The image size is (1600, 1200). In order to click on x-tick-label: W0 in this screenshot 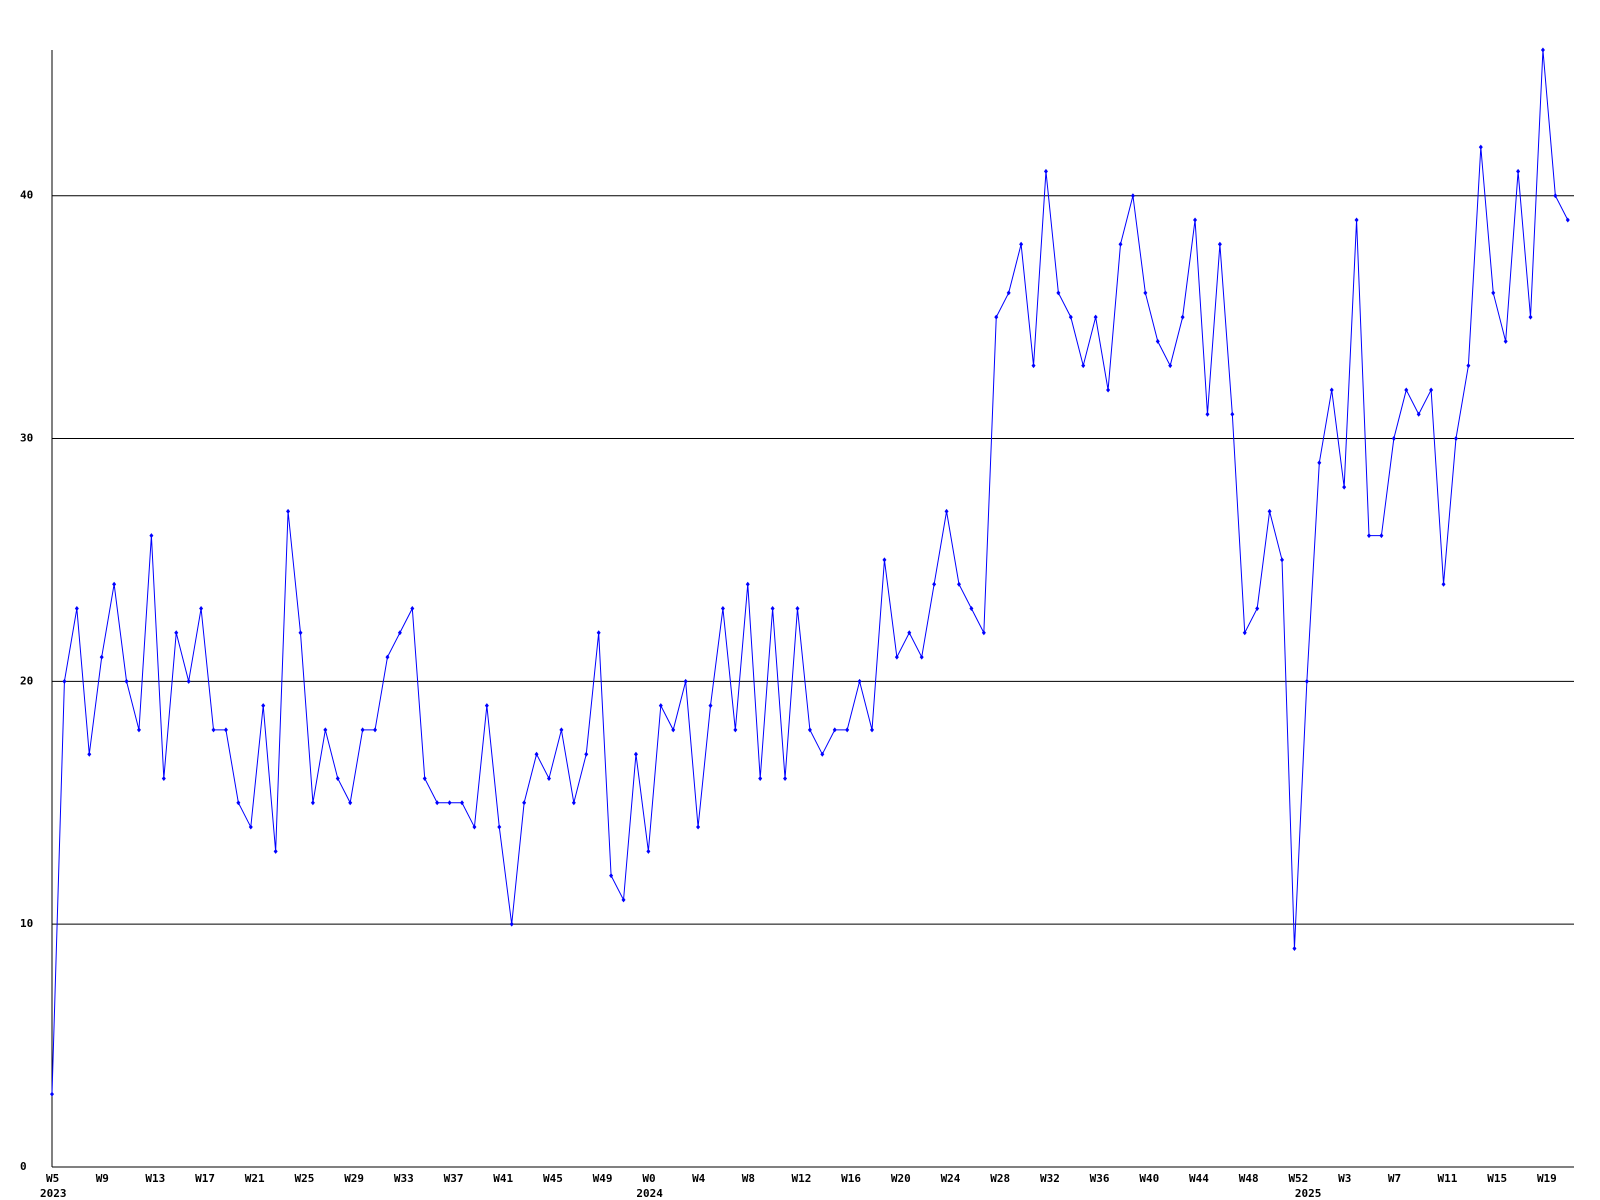, I will do `click(648, 1178)`.